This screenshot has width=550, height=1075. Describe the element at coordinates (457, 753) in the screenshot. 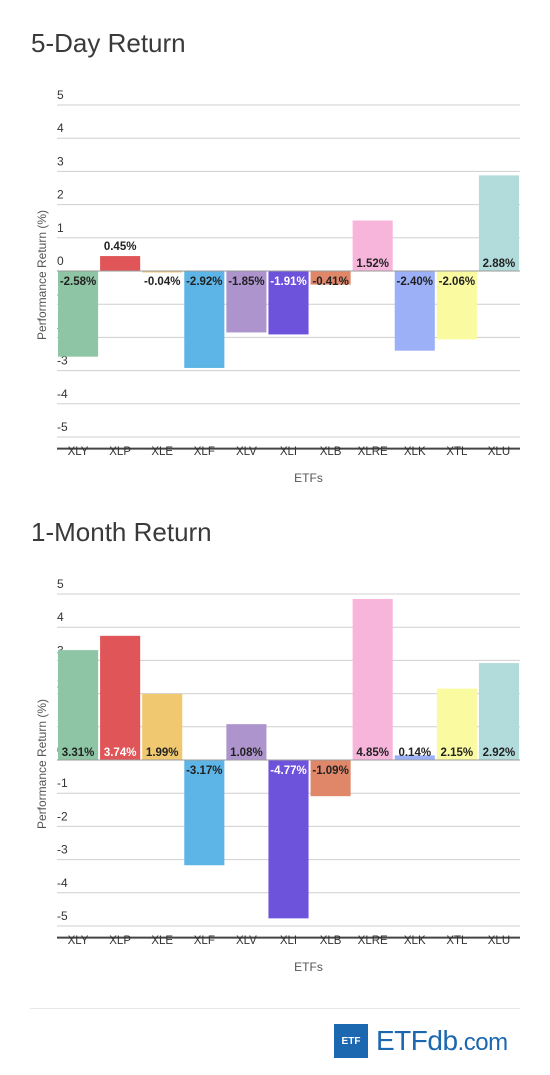

I see `data-label: 2.15%` at that location.